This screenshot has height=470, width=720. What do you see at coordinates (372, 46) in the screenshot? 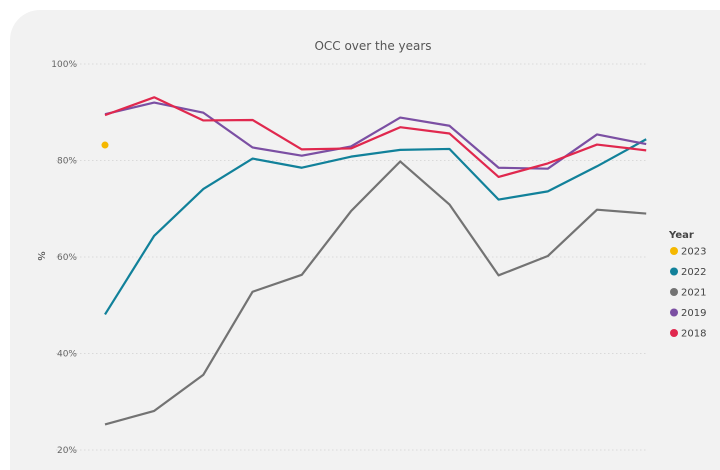
I see `chart-title: OCC over the years` at bounding box center [372, 46].